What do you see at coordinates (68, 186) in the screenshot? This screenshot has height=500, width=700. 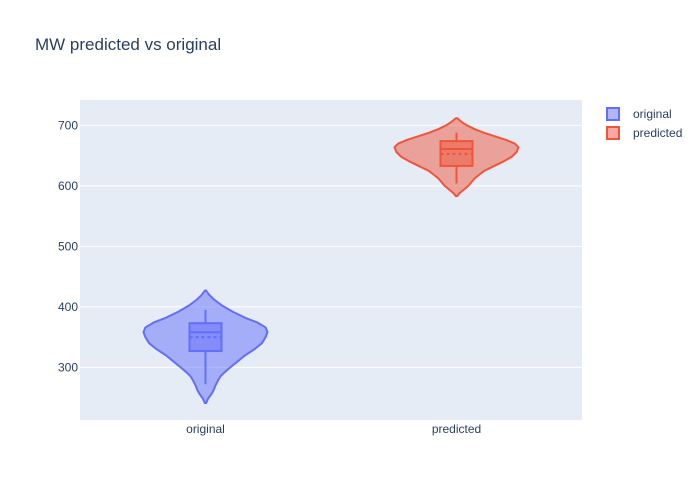 I see `y-tick-label: 600` at bounding box center [68, 186].